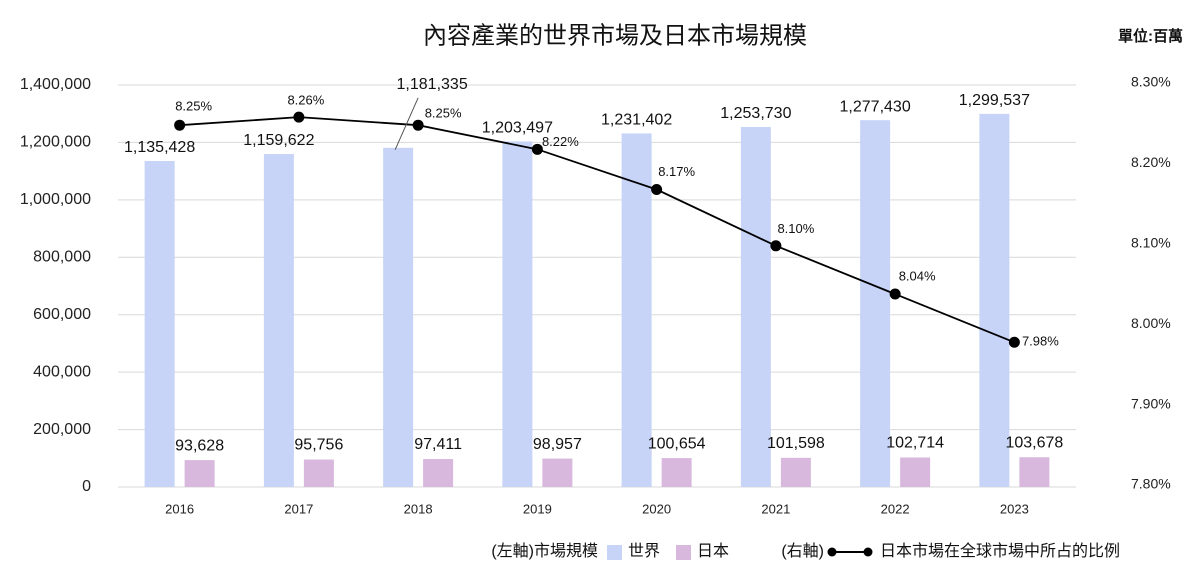 This screenshot has height=578, width=1200. What do you see at coordinates (55, 199) in the screenshot?
I see `left-axis-tick-label: 1,000,000` at bounding box center [55, 199].